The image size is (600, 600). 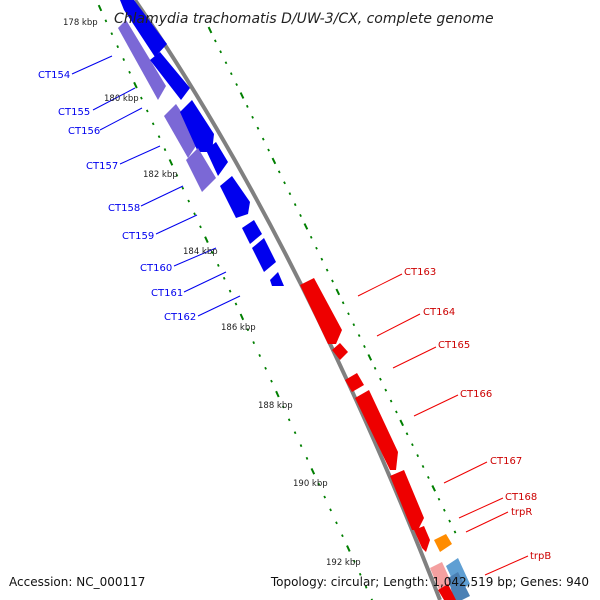 What do you see at coordinates (540, 556) in the screenshot?
I see `gene-label-trpB: trpB` at bounding box center [540, 556].